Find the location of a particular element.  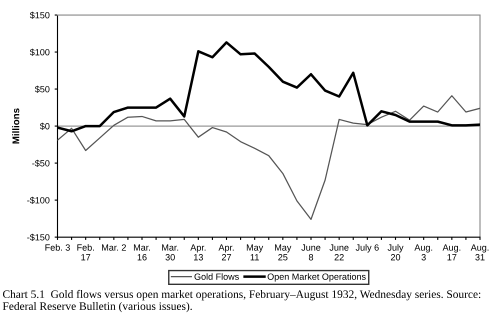

caption: Chart 5.1 Gold flows versus open market operations, February–August 1932, Wednesday series. Source: Federal Reserve Bulletin (various issues). is located at coordinates (241, 301).